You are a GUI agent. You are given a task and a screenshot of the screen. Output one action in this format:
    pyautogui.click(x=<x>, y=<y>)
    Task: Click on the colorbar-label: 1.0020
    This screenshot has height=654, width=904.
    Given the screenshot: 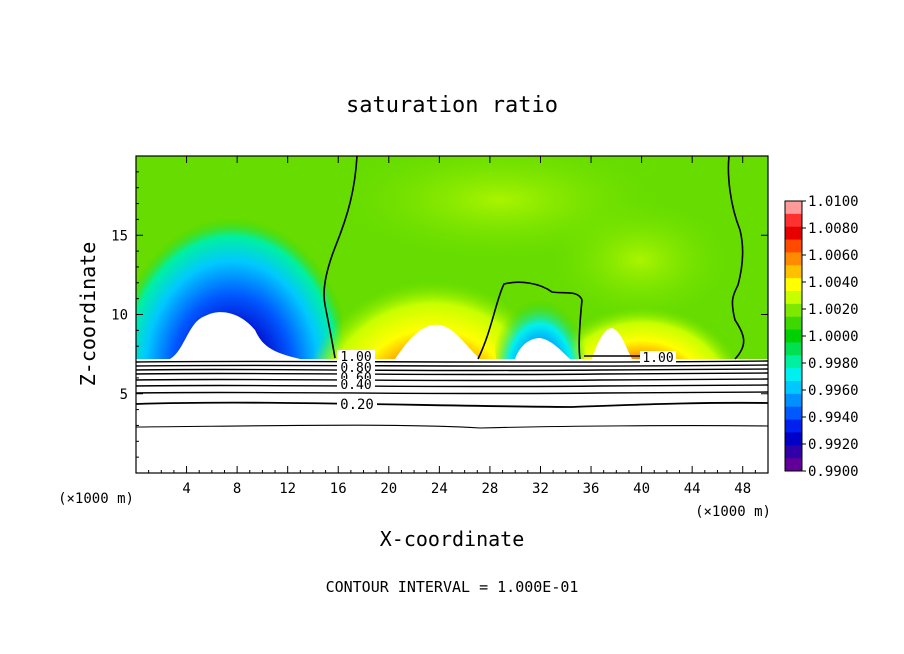 What is the action you would take?
    pyautogui.click(x=833, y=310)
    